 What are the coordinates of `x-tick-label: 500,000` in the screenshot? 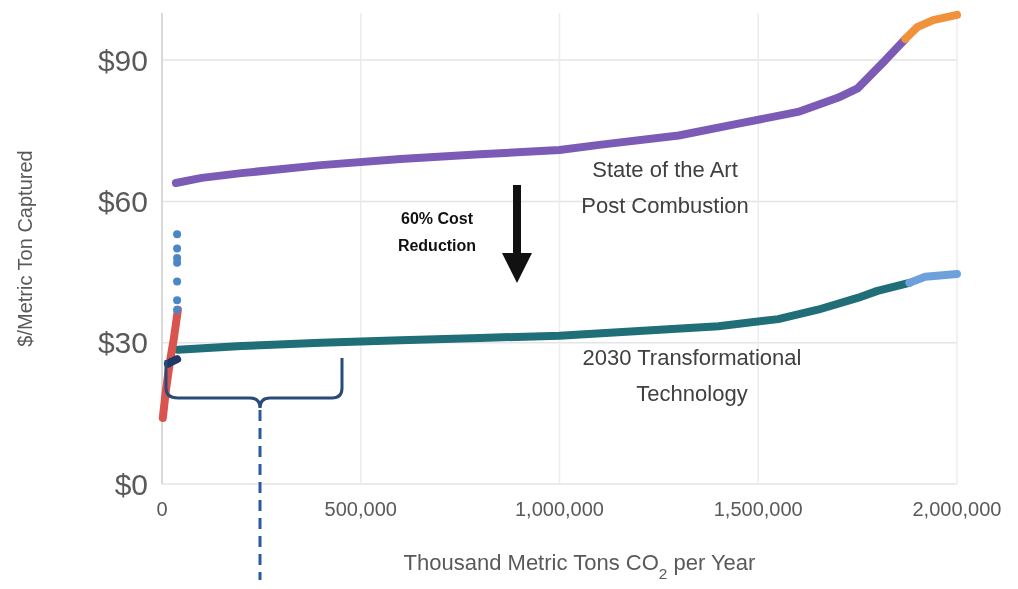 It's located at (360, 509).